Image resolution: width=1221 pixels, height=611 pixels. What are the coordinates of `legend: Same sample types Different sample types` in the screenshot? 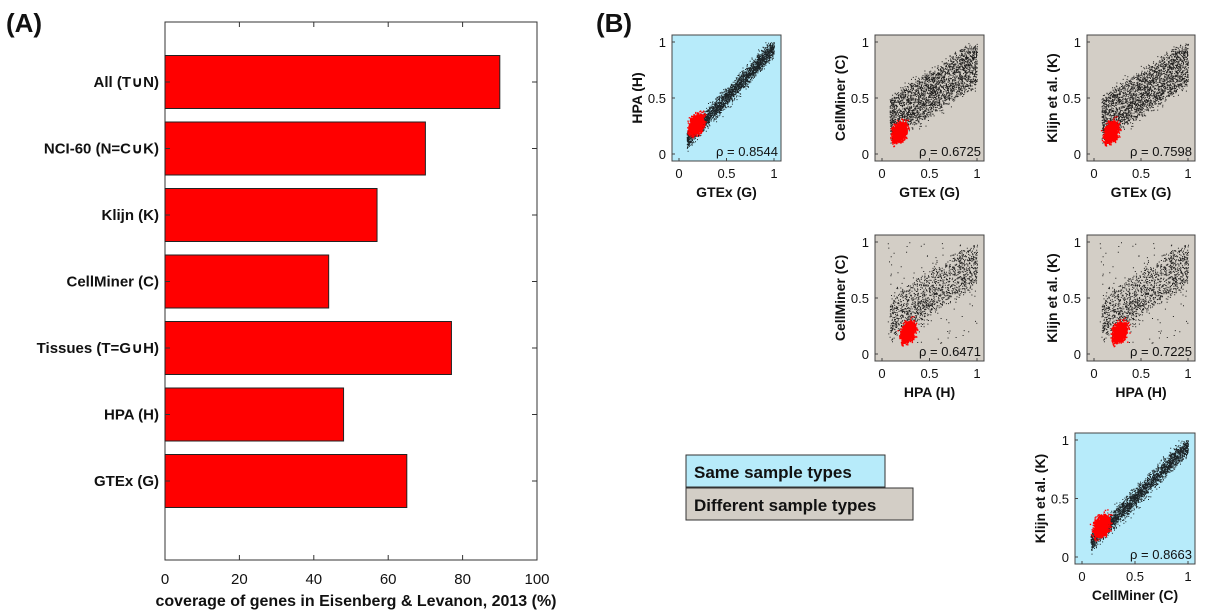 It's located at (799, 487).